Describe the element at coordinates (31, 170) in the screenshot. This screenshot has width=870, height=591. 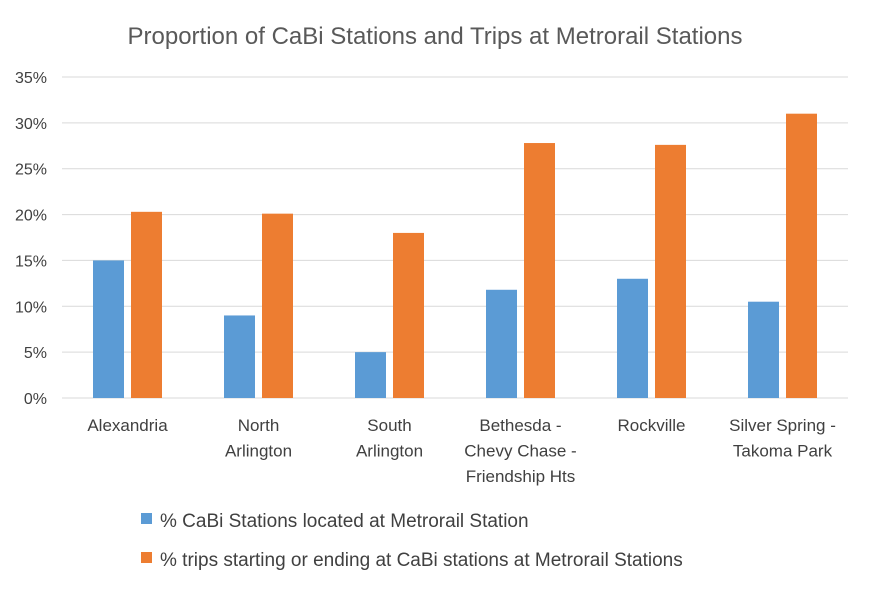
I see `y-tick-label: 25%` at that location.